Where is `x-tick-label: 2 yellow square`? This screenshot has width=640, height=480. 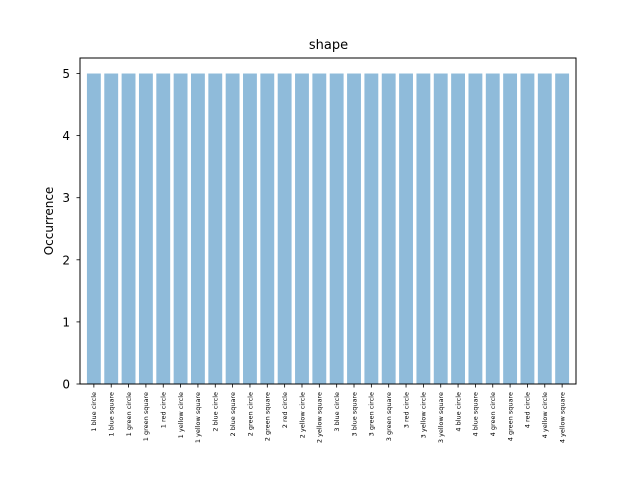
x-tick-label: 2 yellow square is located at coordinates (320, 417).